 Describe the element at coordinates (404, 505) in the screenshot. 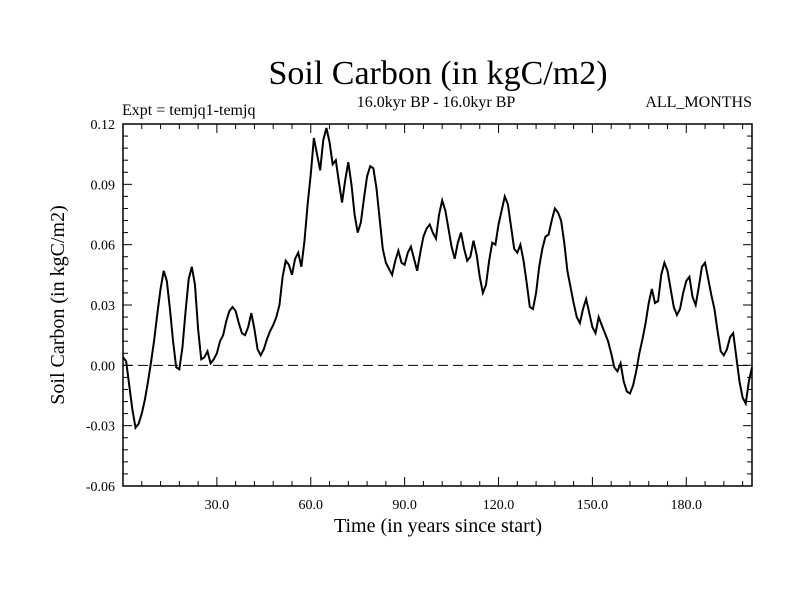

I see `x-tick-label: 90.0` at that location.